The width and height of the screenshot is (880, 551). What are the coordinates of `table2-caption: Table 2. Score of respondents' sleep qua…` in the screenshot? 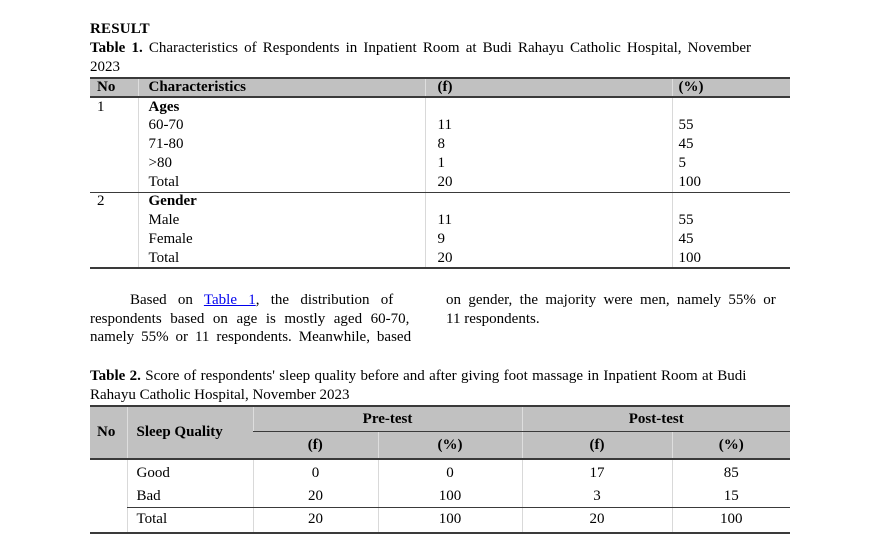 It's located at (440, 386).